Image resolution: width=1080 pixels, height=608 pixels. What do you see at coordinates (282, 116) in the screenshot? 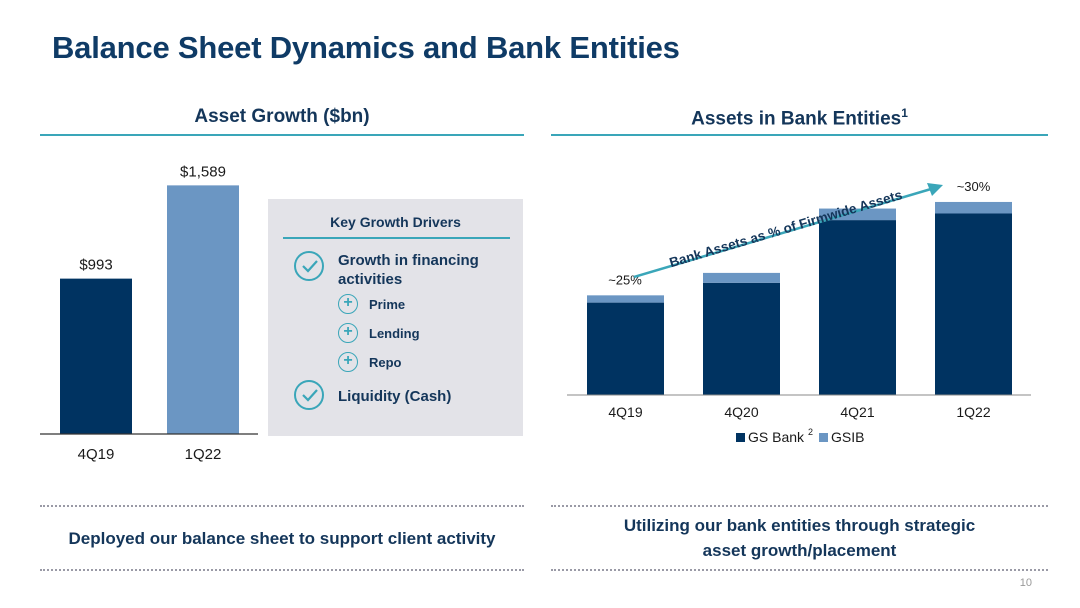
I see `asset-growth-heading: Asset Growth ($bn)` at bounding box center [282, 116].